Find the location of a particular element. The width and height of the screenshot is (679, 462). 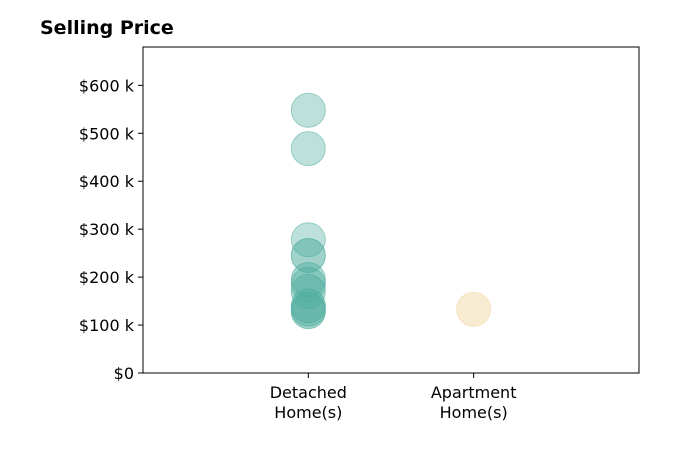

y-tick-label: $100 k is located at coordinates (107, 325).